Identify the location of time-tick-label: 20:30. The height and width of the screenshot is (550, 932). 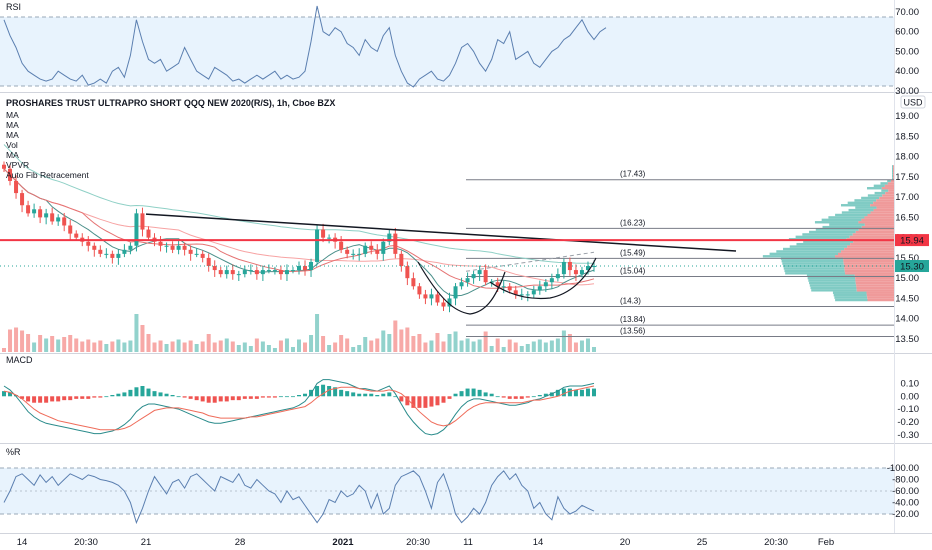
(418, 542).